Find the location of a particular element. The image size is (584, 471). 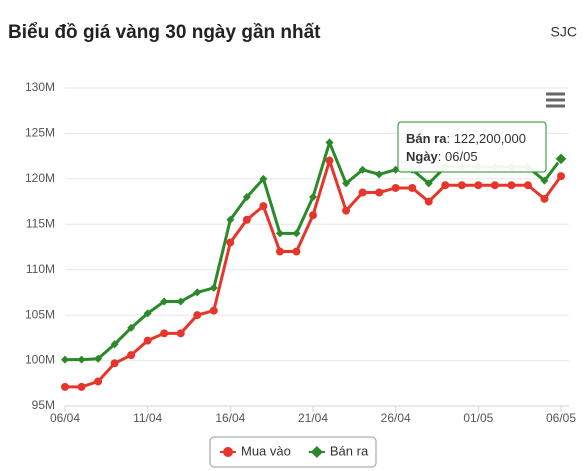

y-tick-label: 95M is located at coordinates (43, 405).